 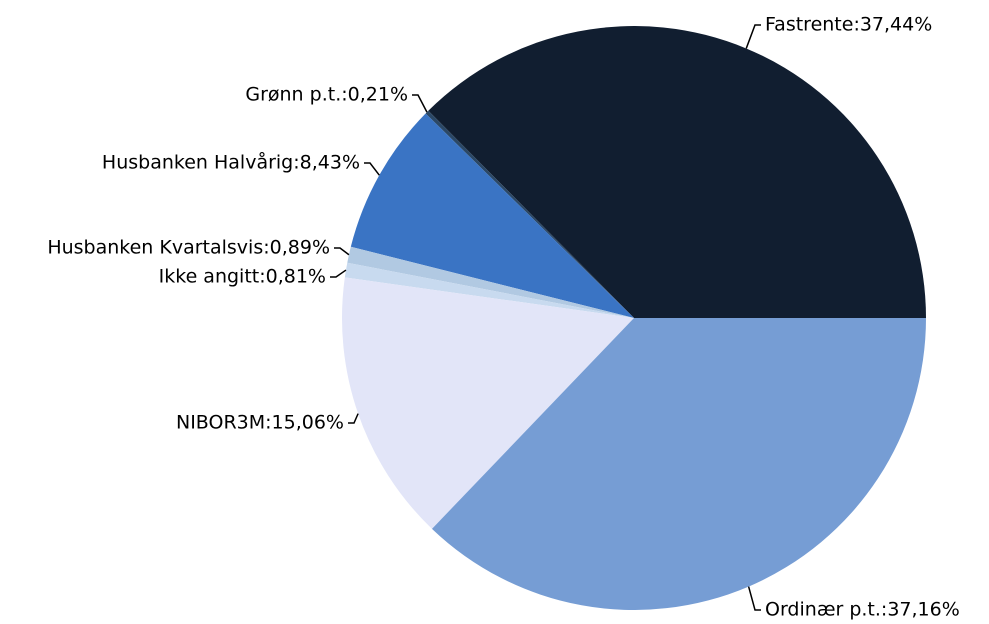 I want to click on slice-label: Ordinær p.t.:37,16%, so click(x=862, y=610).